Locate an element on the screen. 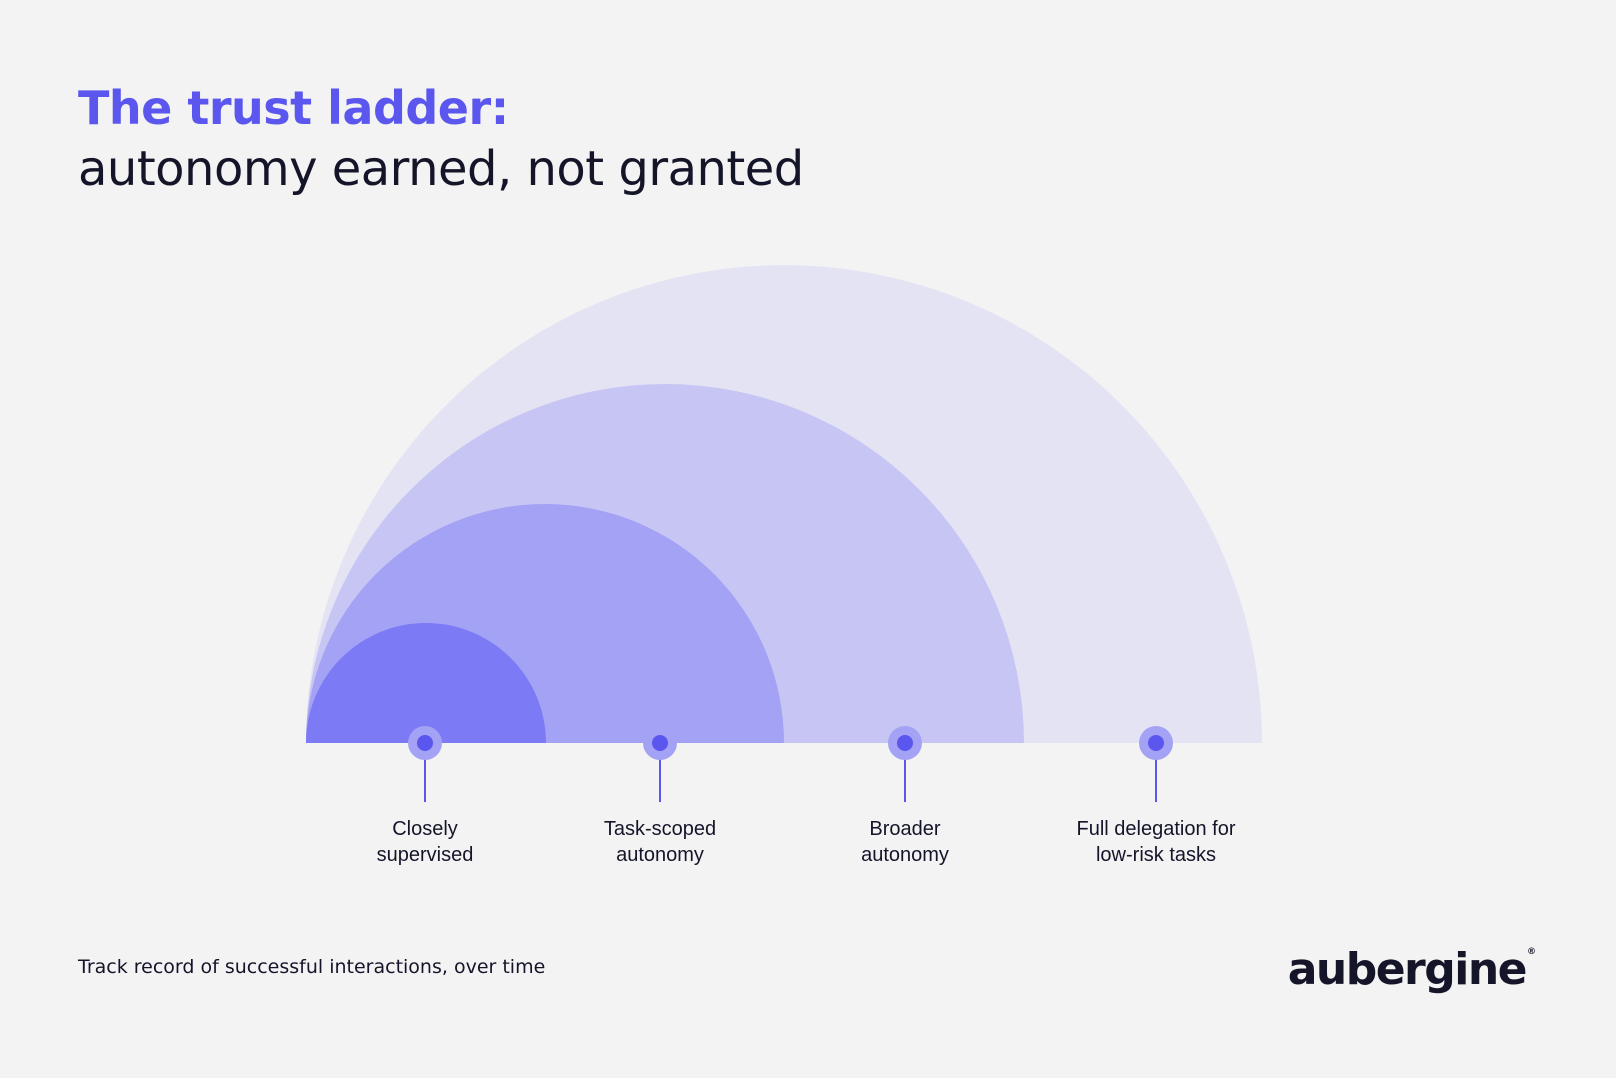 The image size is (1616, 1078). stage-label-broader-autonomy: Broader autonomy is located at coordinates (905, 842).